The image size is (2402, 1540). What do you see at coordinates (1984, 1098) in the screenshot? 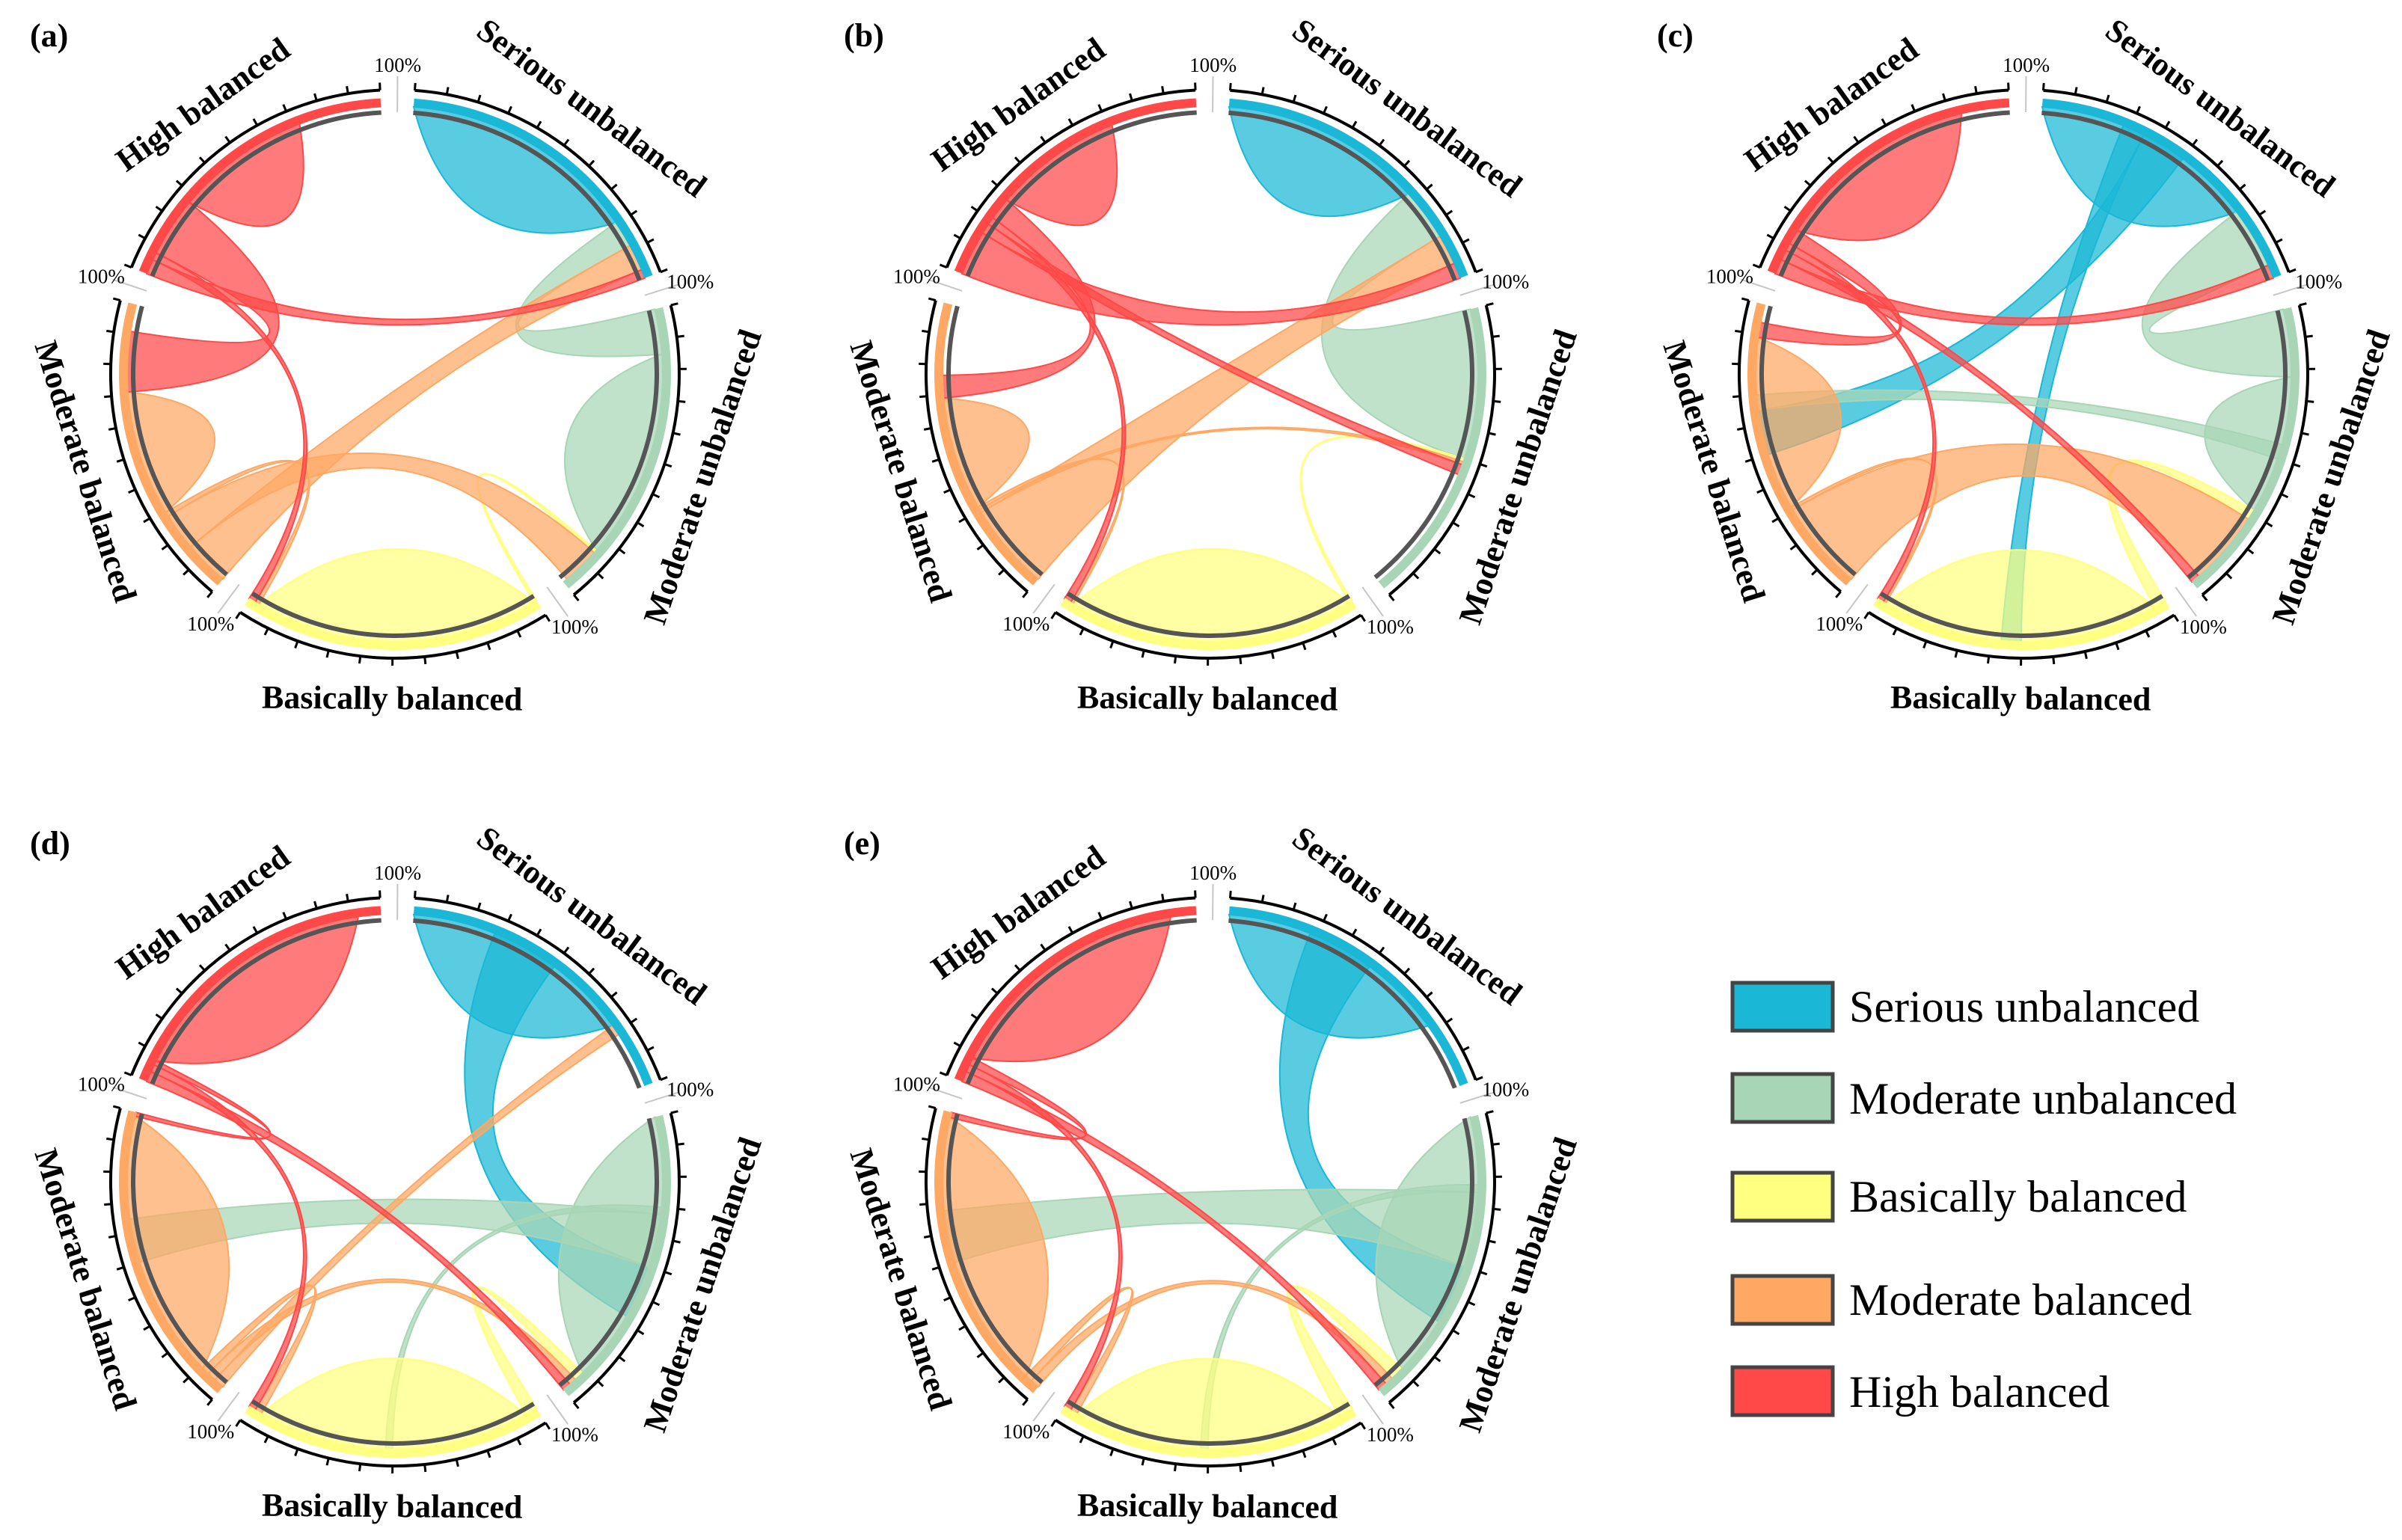
I see `legend-item: Moderate unbalanced` at bounding box center [1984, 1098].